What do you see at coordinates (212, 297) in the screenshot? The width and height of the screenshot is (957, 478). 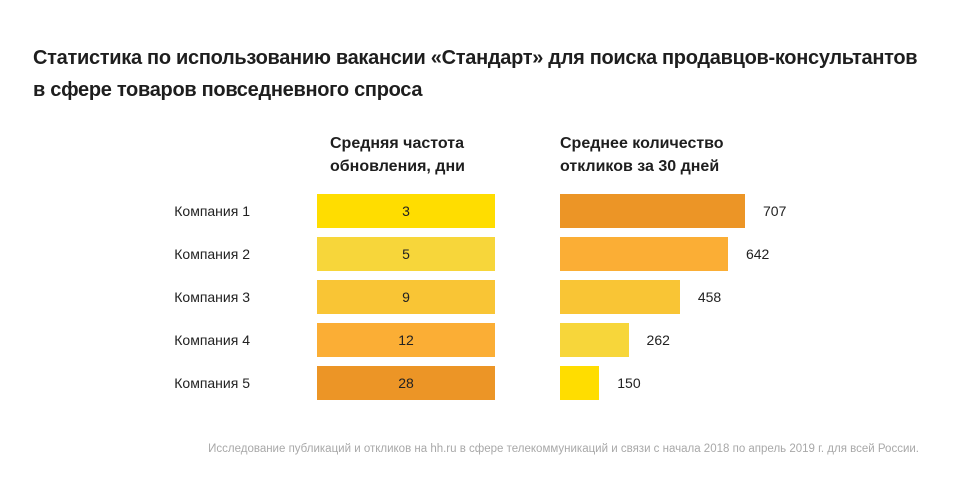 I see `category-label: Компания 3` at bounding box center [212, 297].